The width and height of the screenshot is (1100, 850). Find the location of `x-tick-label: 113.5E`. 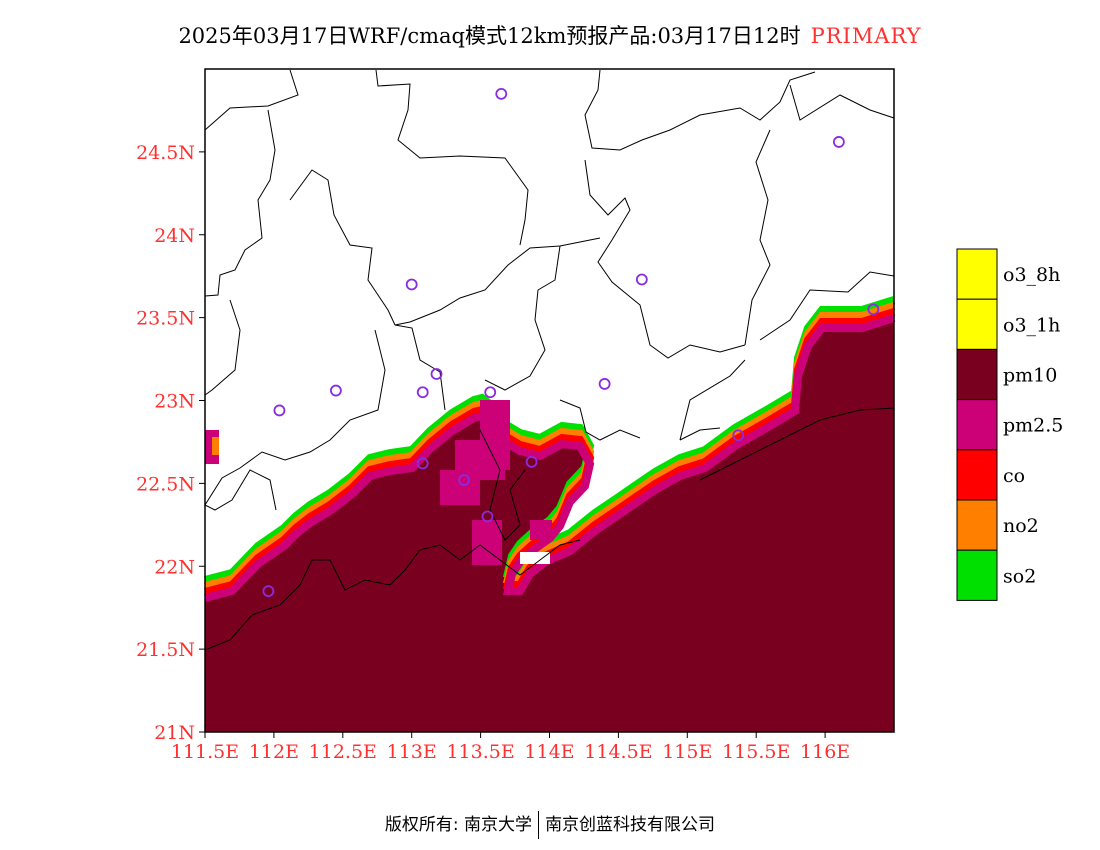

x-tick-label: 113.5E is located at coordinates (480, 752).